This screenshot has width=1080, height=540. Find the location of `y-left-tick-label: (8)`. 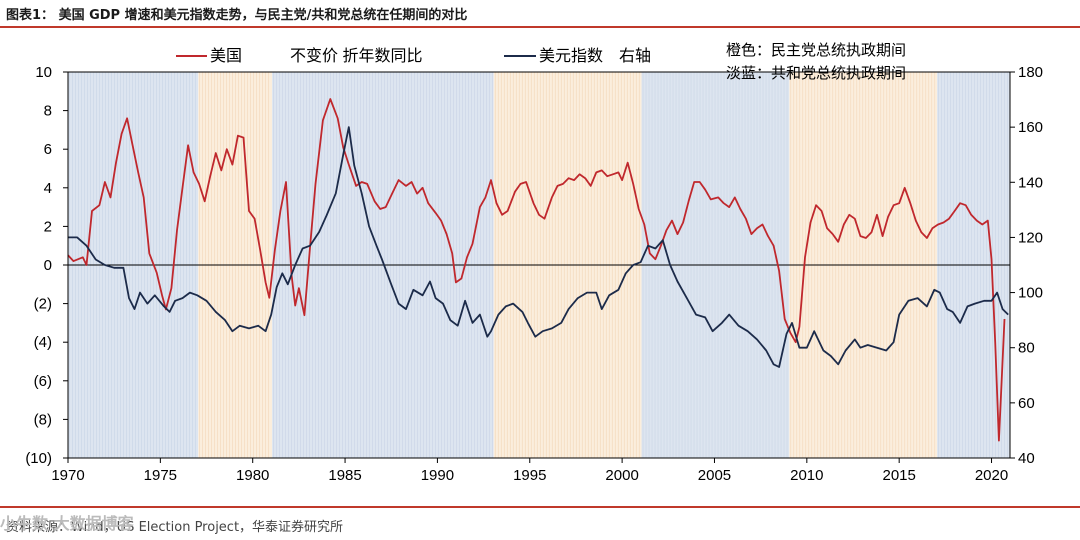

y-left-tick-label: (8) is located at coordinates (43, 419).